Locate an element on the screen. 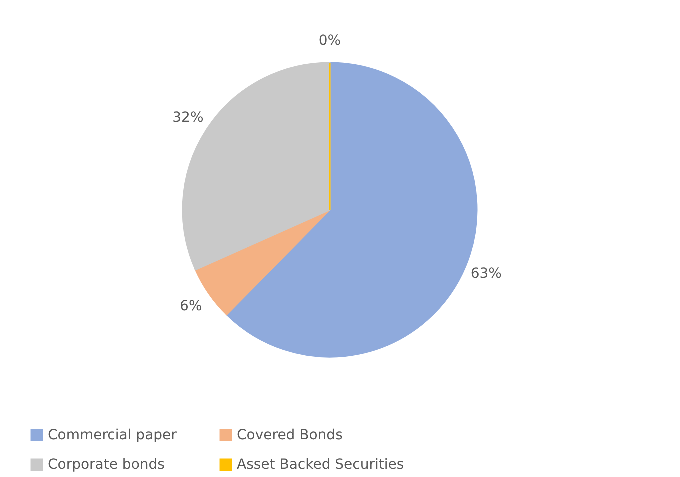  legend-label: Commercial paper is located at coordinates (113, 435).